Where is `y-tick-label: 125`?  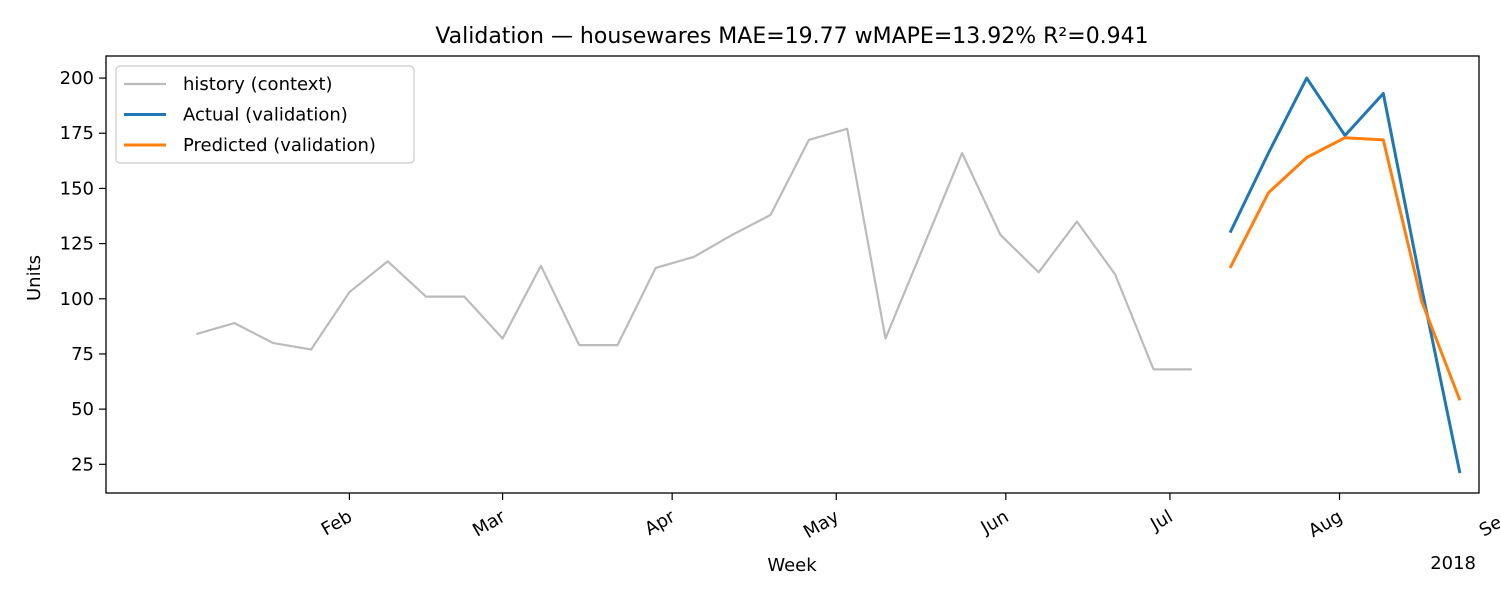 y-tick-label: 125 is located at coordinates (77, 244).